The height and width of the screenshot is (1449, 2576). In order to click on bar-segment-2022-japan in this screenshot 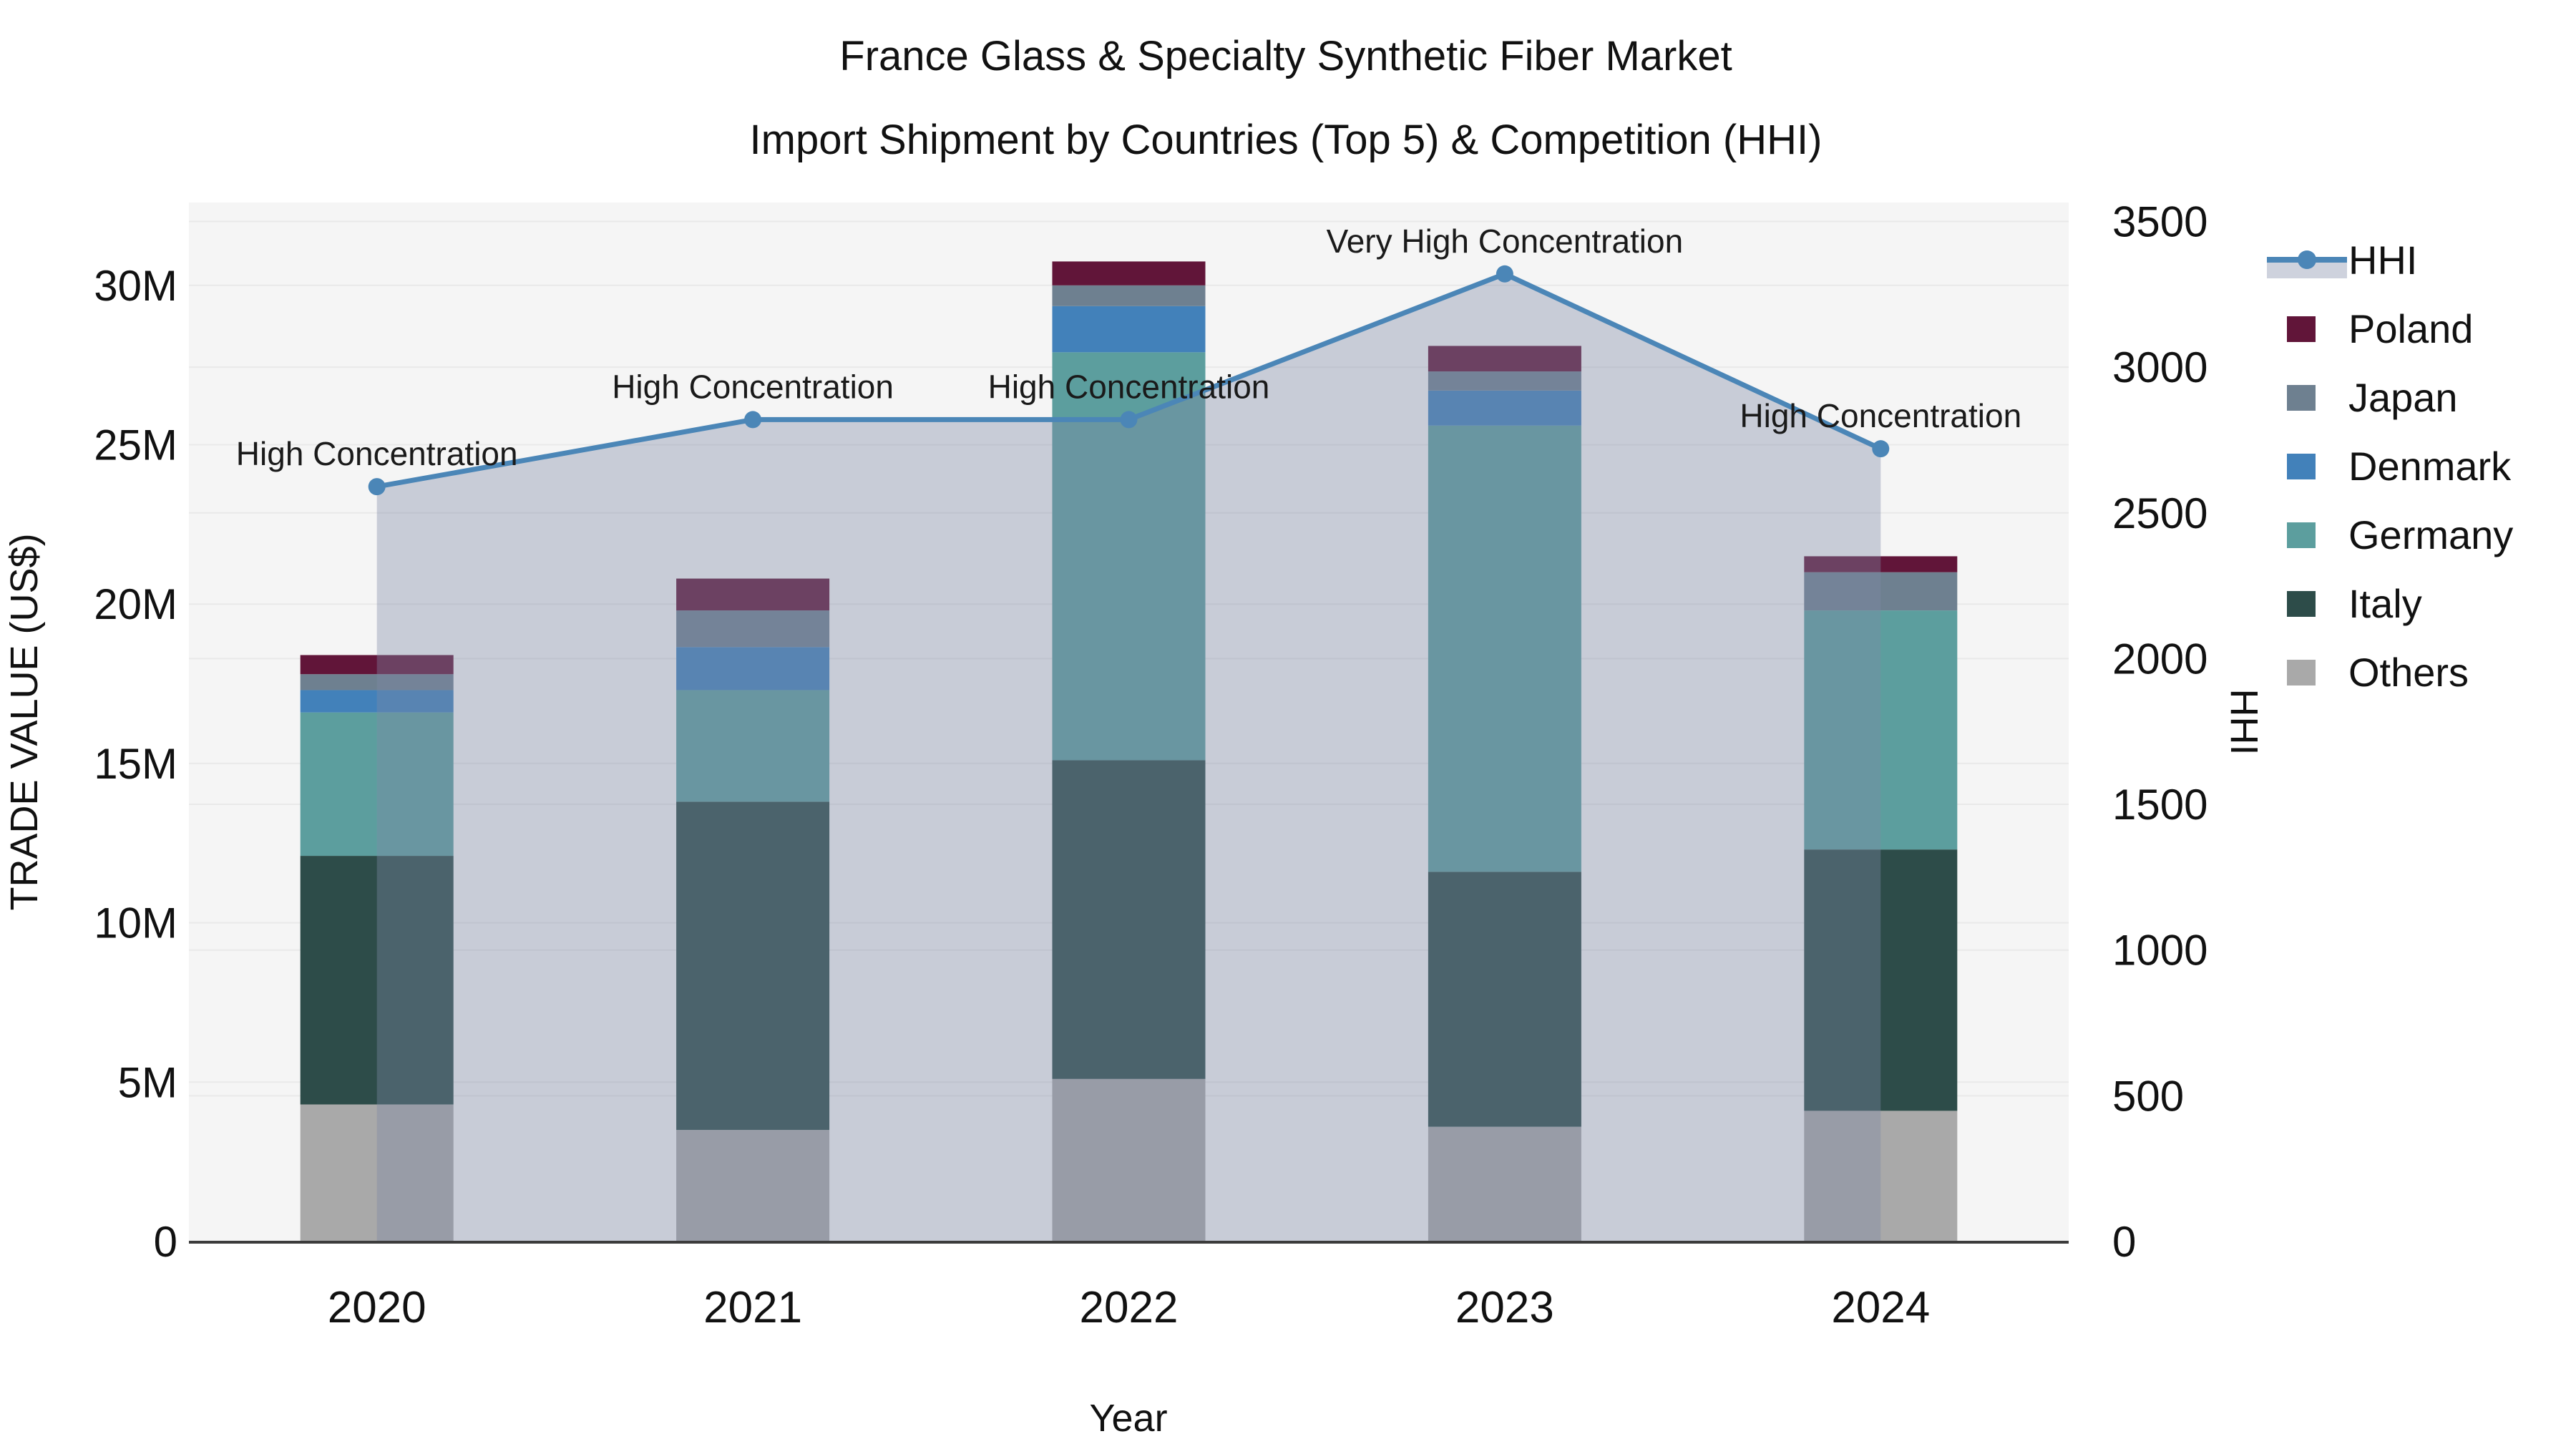, I will do `click(1129, 295)`.